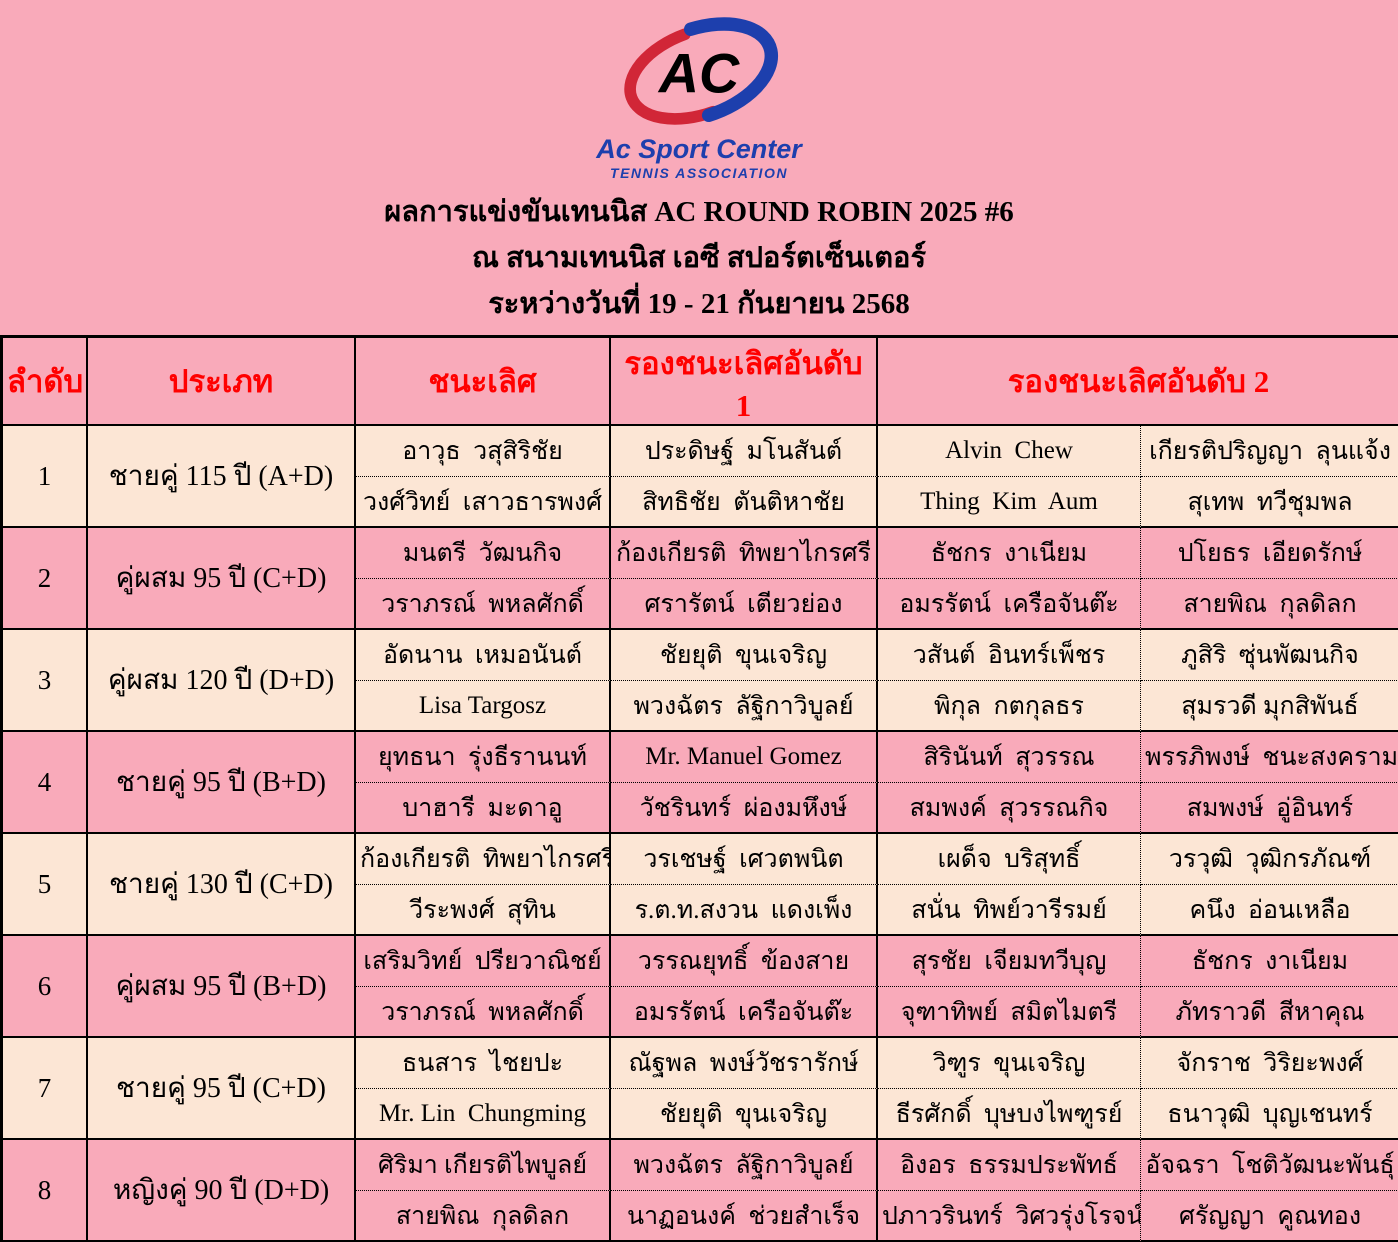 This screenshot has height=1242, width=1398. I want to click on col-header-category: ประเภท, so click(222, 382).